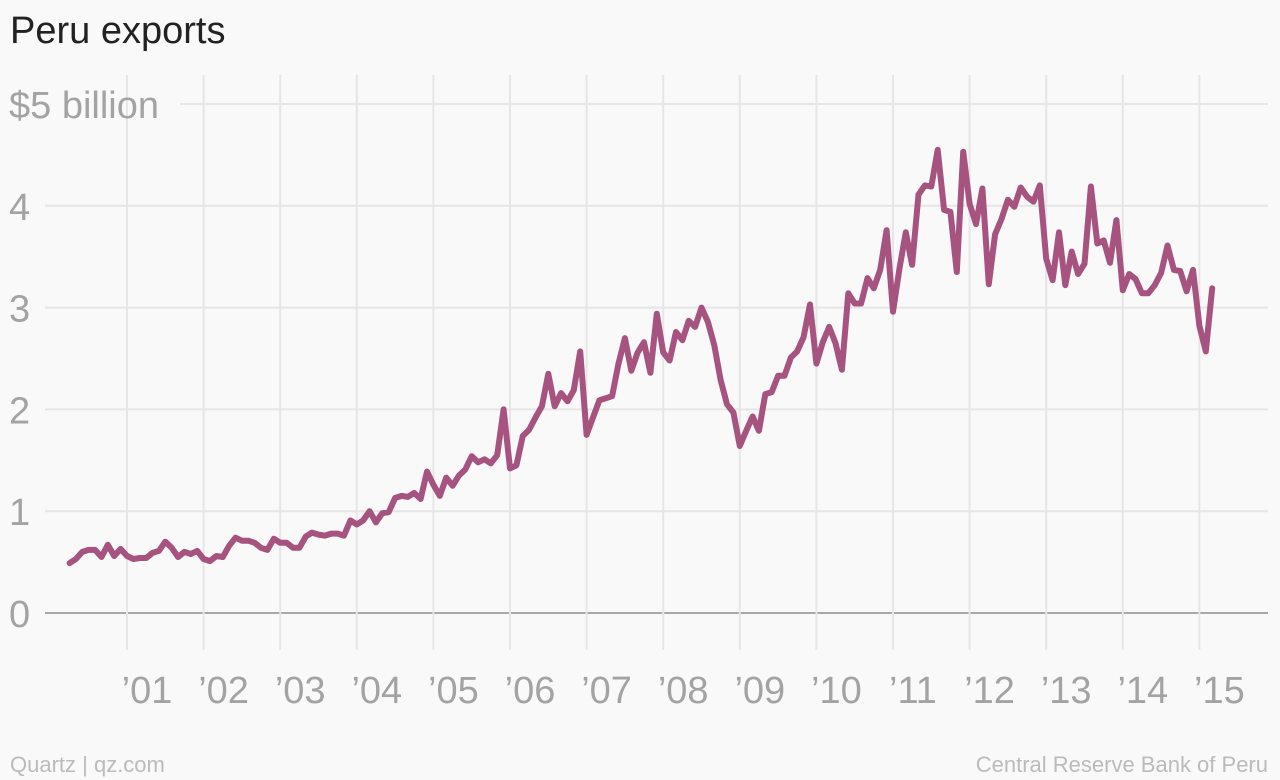 The image size is (1280, 780). I want to click on x-tick-label: ’08, so click(683, 691).